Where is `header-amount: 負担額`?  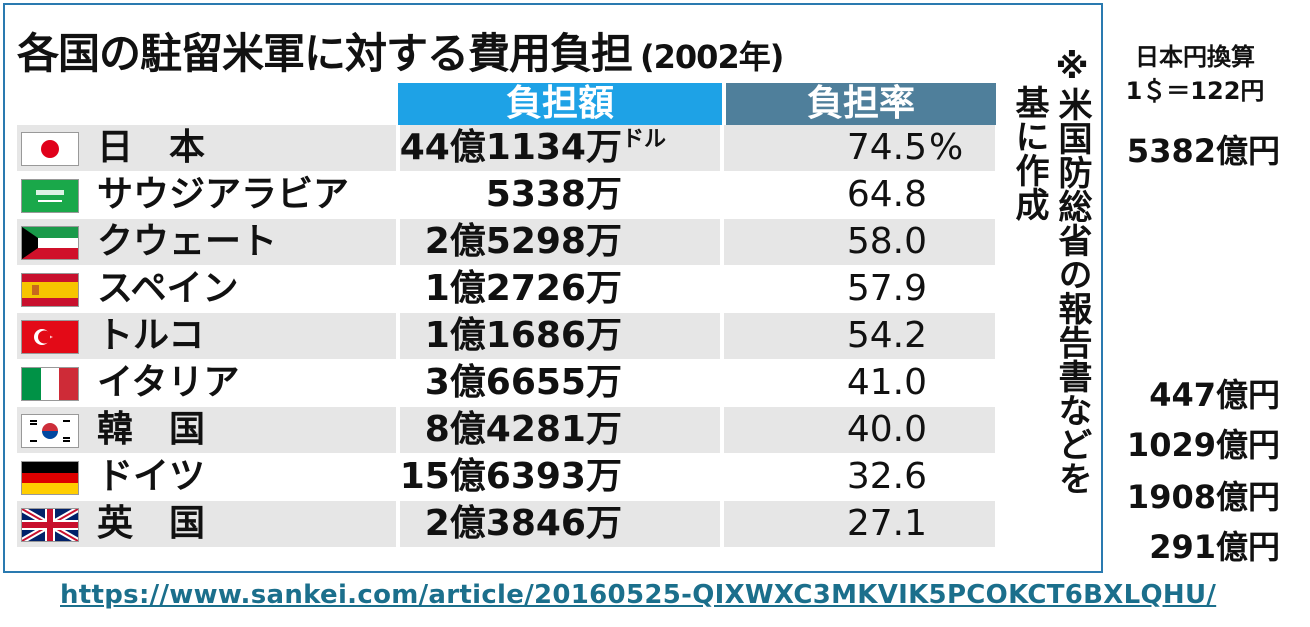
header-amount: 負担額 is located at coordinates (560, 104).